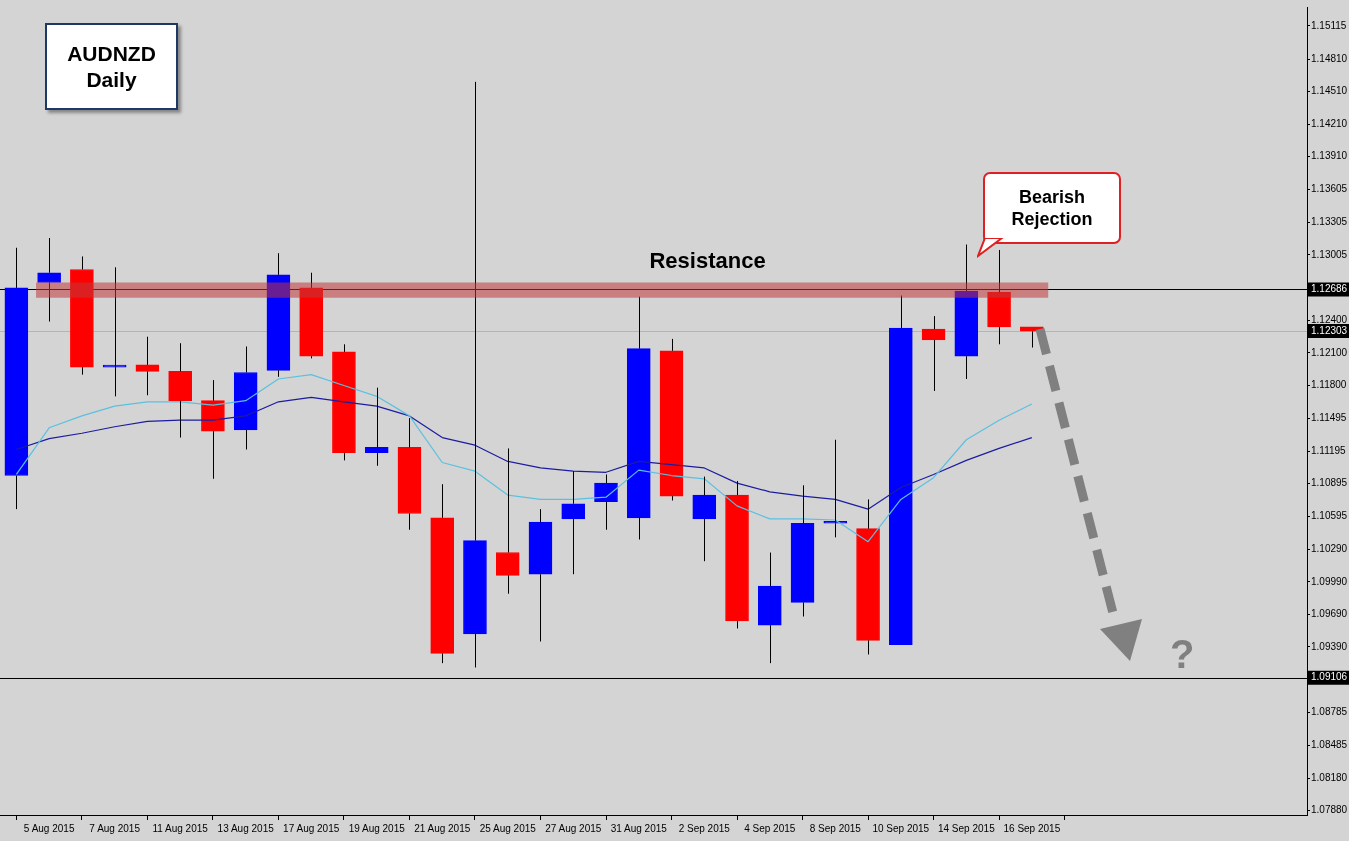 This screenshot has width=1349, height=841. What do you see at coordinates (1329, 352) in the screenshot?
I see `y-tick-label: 1.12100` at bounding box center [1329, 352].